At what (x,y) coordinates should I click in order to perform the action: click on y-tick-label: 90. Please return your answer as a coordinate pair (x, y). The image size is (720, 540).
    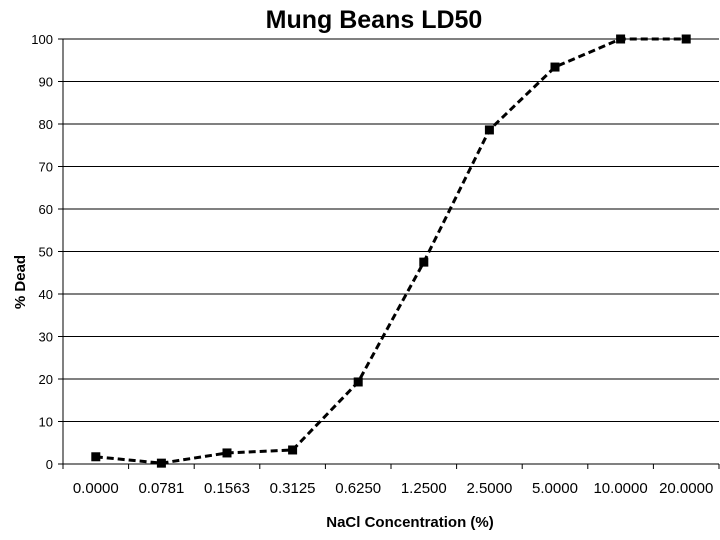
    Looking at the image, I should click on (46, 82).